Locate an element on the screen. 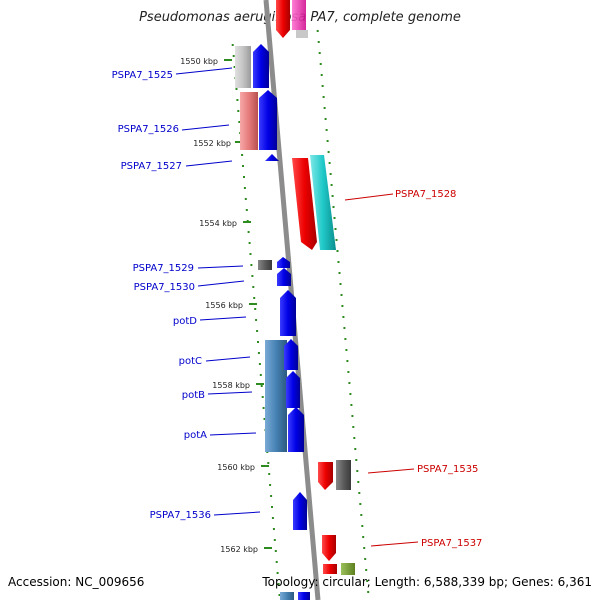 The height and width of the screenshot is (600, 600). gene-potB is located at coordinates (293, 389).